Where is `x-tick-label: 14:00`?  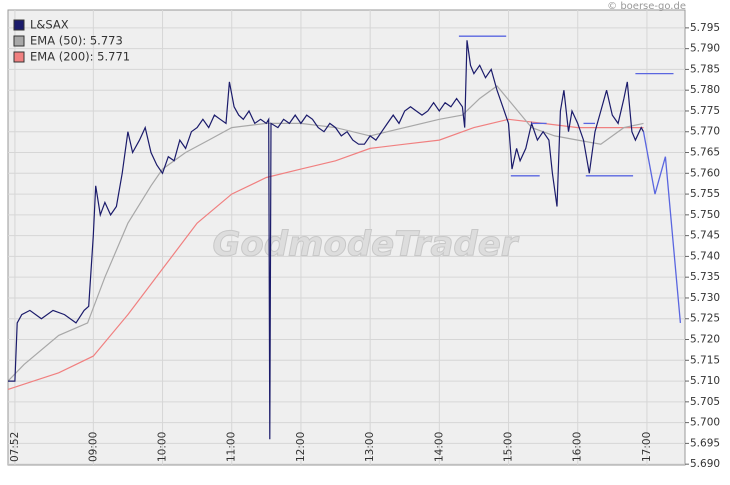
x-tick-label: 14:00 is located at coordinates (439, 447).